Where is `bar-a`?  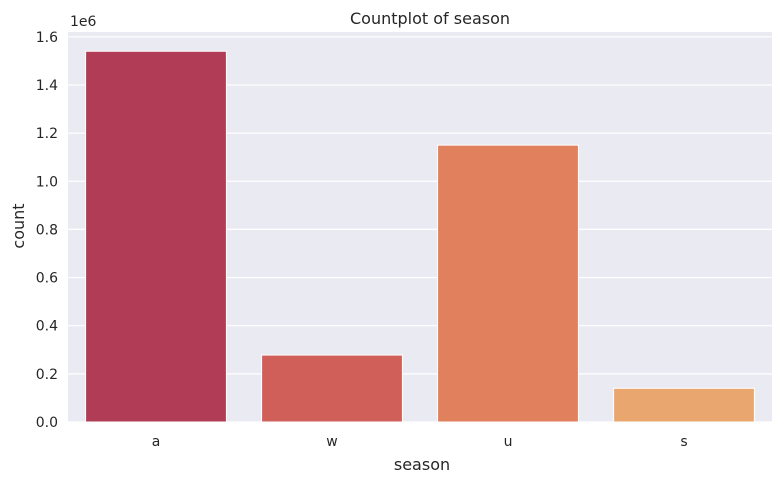 bar-a is located at coordinates (156, 236).